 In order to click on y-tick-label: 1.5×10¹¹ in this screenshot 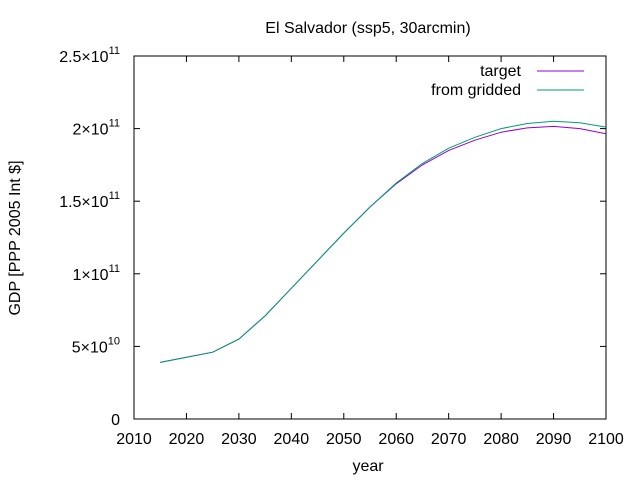, I will do `click(89, 200)`.